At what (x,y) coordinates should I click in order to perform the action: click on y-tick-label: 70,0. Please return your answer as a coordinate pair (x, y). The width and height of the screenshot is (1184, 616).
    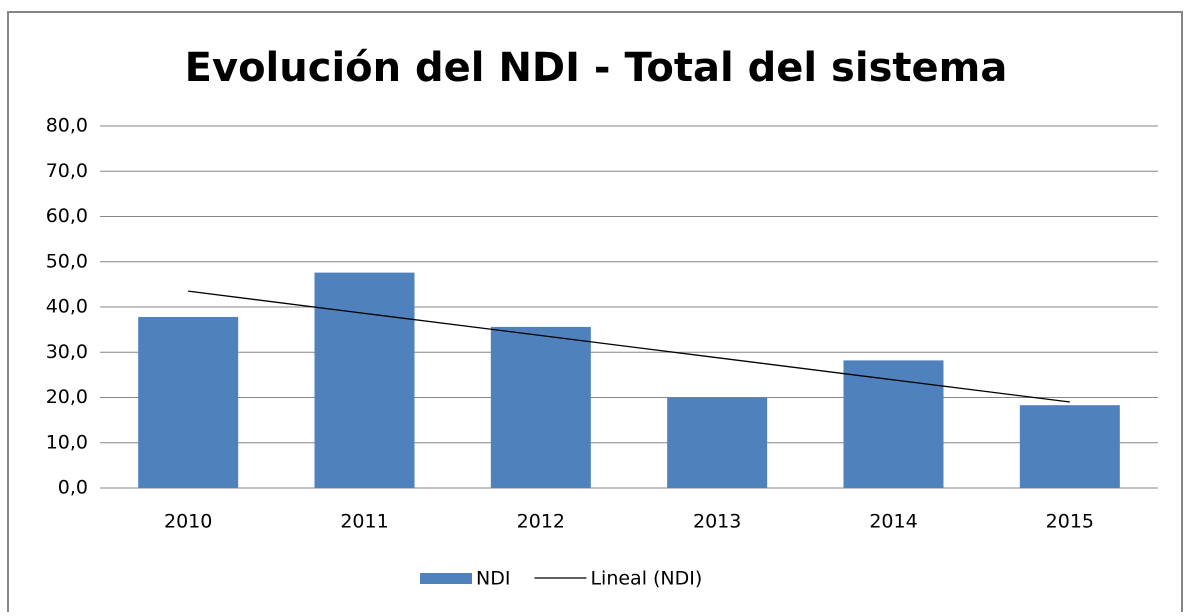
    Looking at the image, I should click on (67, 171).